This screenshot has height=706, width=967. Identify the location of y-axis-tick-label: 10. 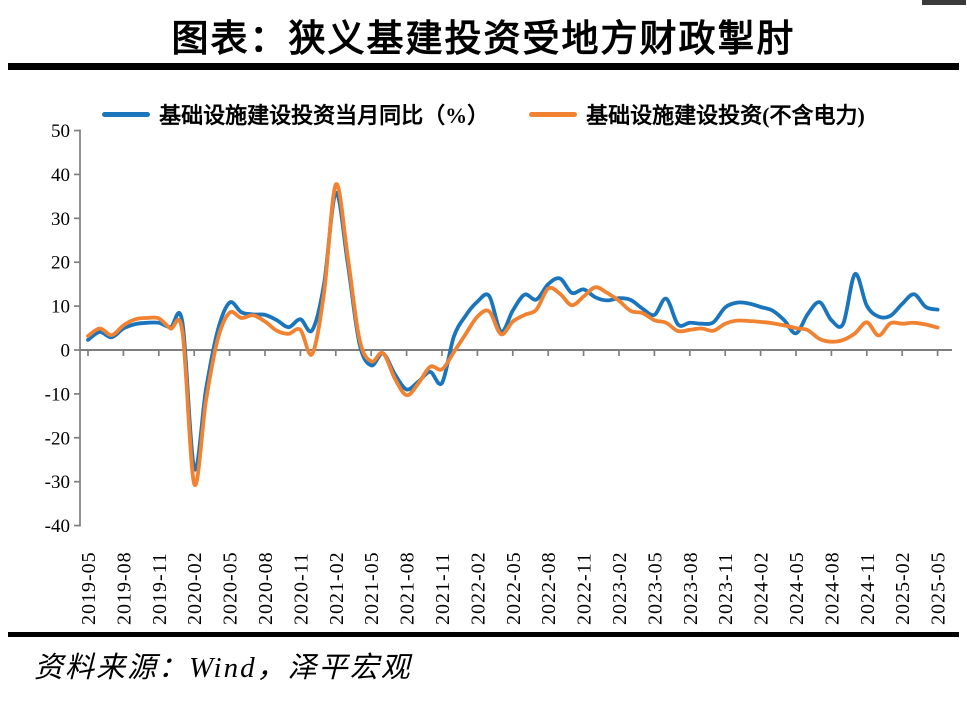
(60, 307).